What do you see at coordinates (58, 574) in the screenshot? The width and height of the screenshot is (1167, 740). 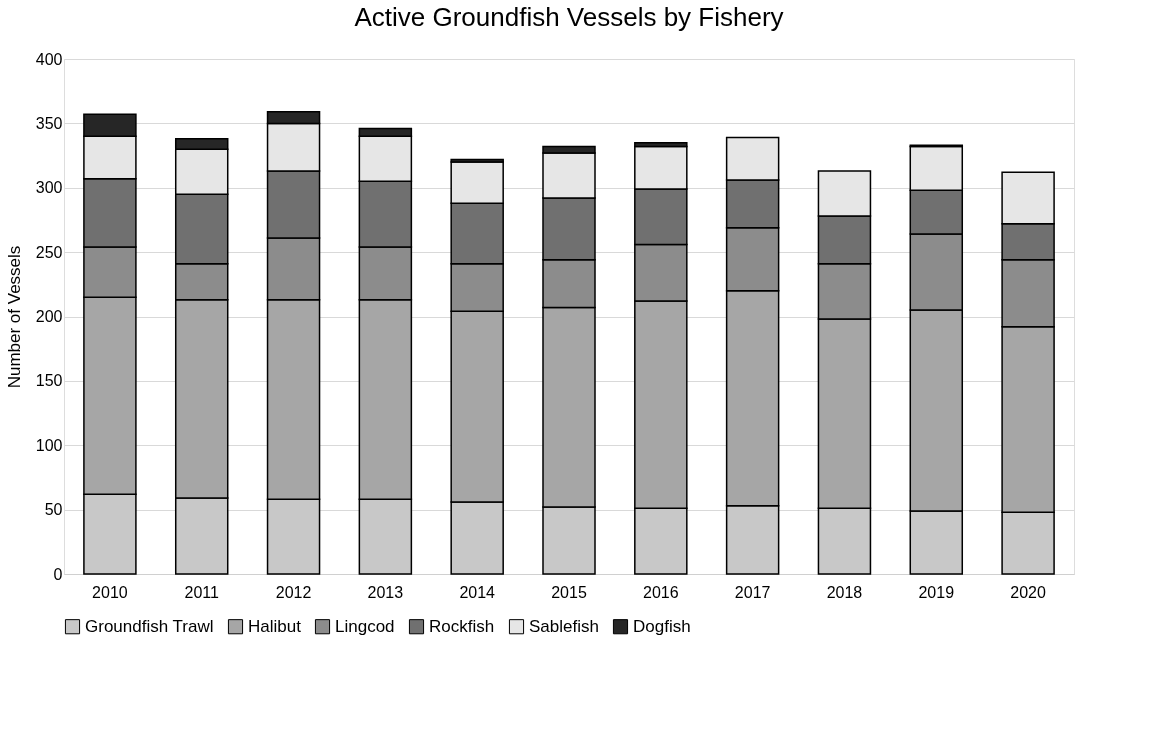 I see `y-tick-label: 0` at bounding box center [58, 574].